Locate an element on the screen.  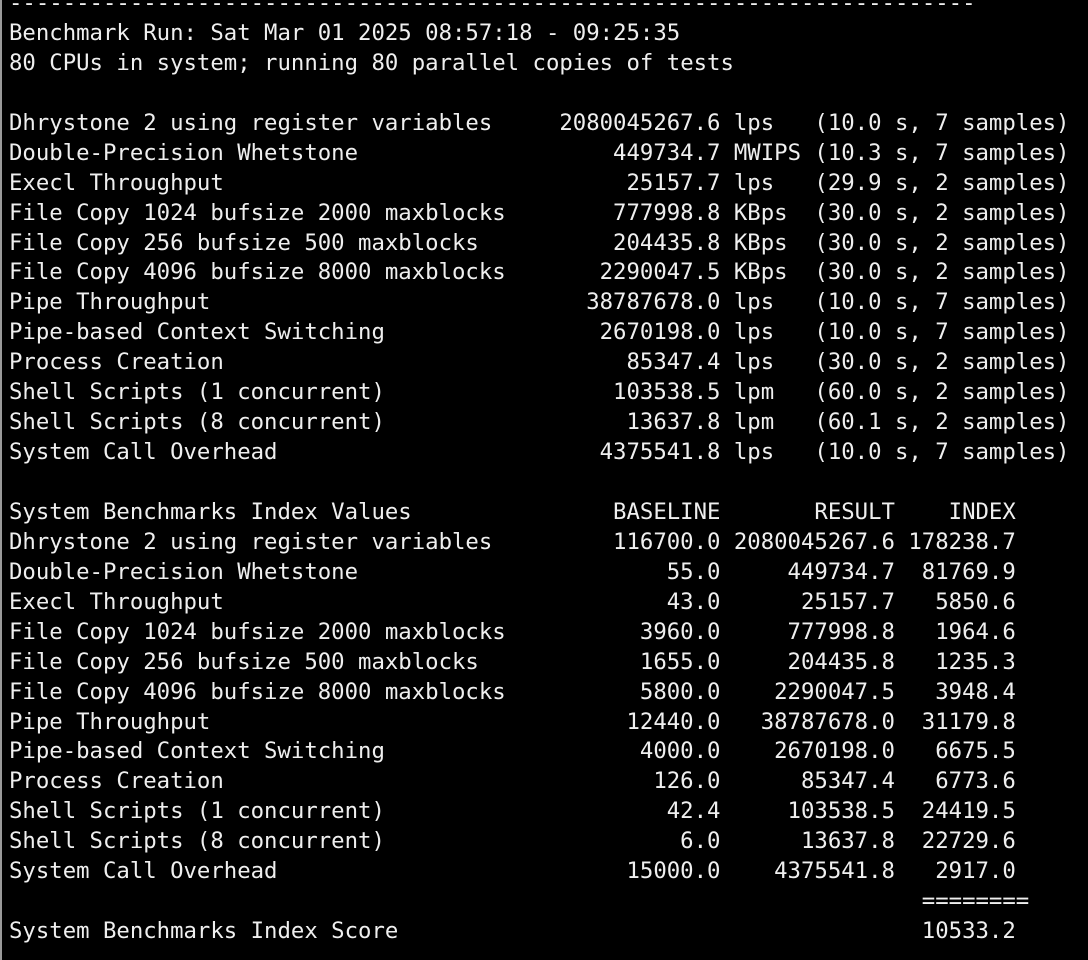
test-name: File Copy 1024 bufsize 2000 maxblocks is located at coordinates (257, 212).